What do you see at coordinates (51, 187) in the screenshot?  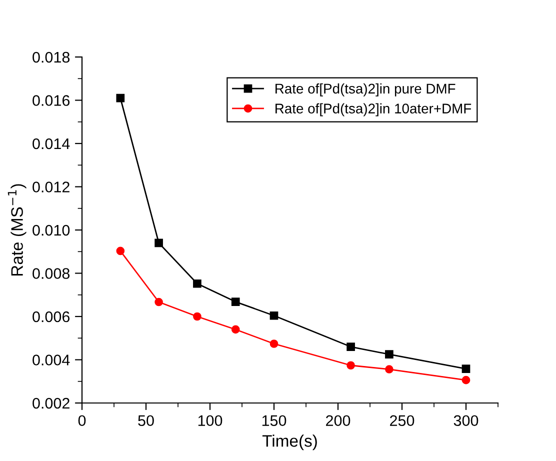 I see `y-tick-label: 0.012` at bounding box center [51, 187].